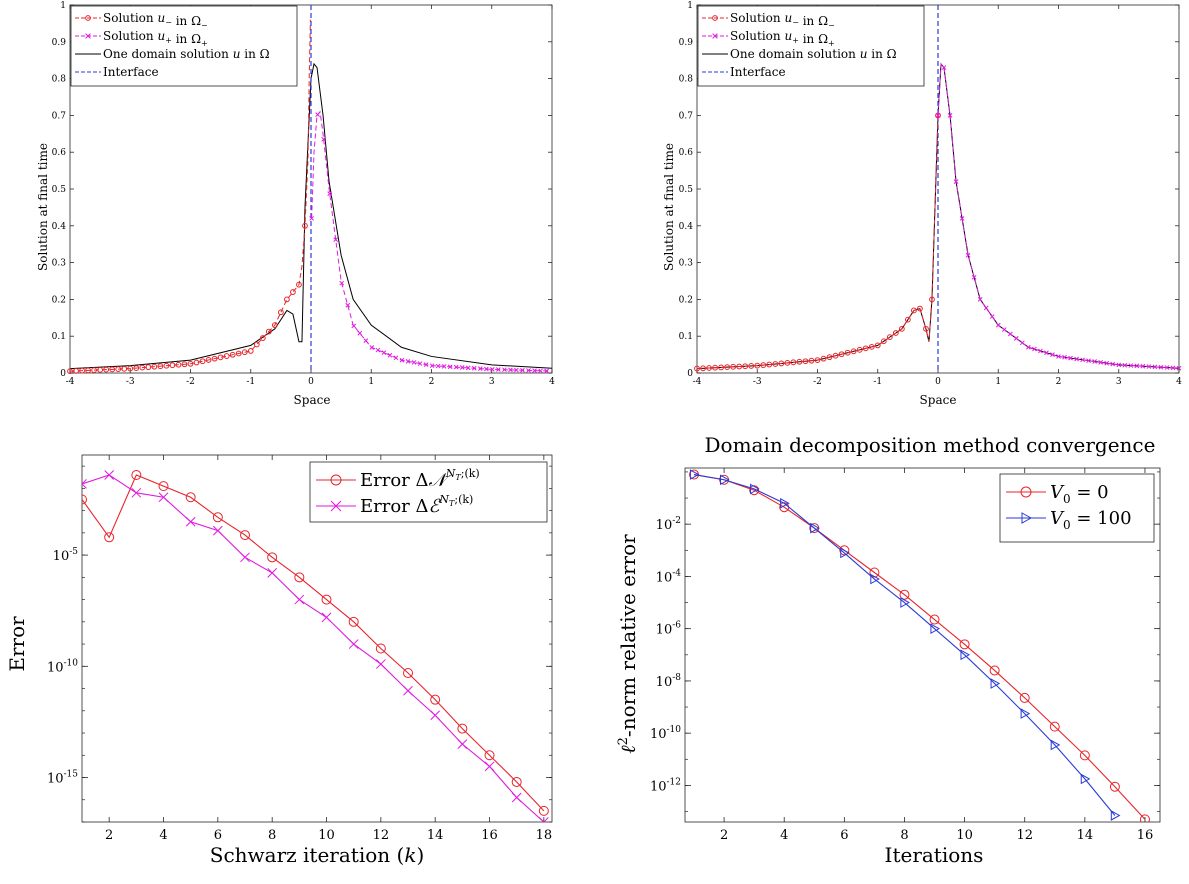 Image resolution: width=1189 pixels, height=884 pixels. What do you see at coordinates (59, 227) in the screenshot?
I see `p1-ytick-label: 0.4` at bounding box center [59, 227].